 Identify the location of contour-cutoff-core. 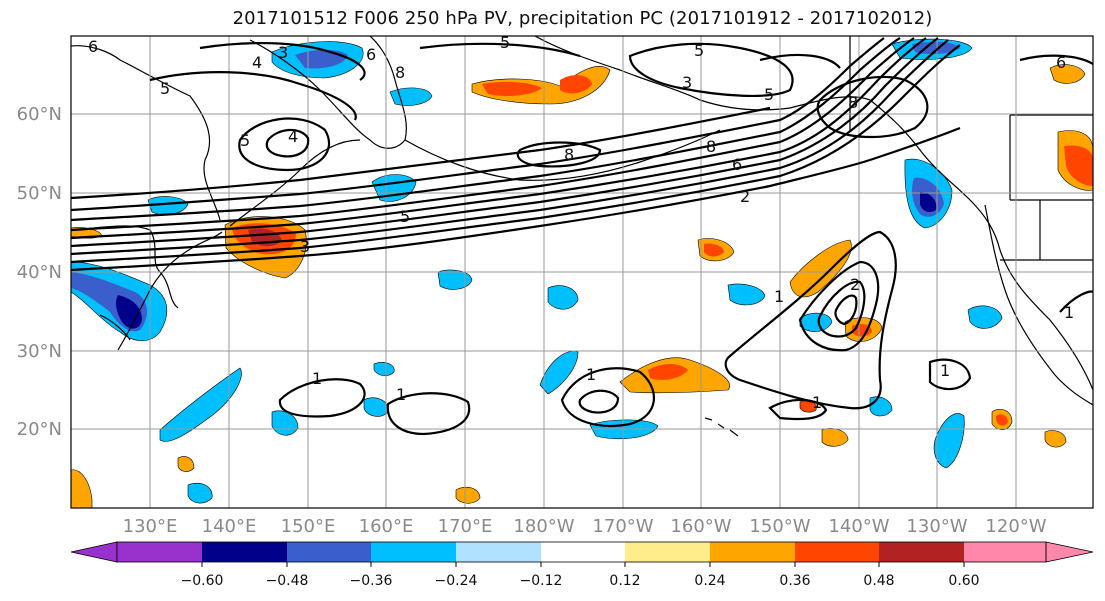
(846, 310).